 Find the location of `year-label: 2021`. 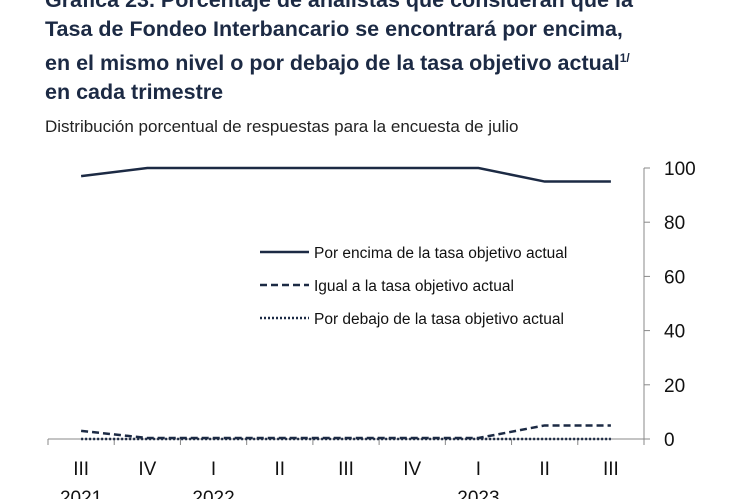

year-label: 2021 is located at coordinates (81, 493).